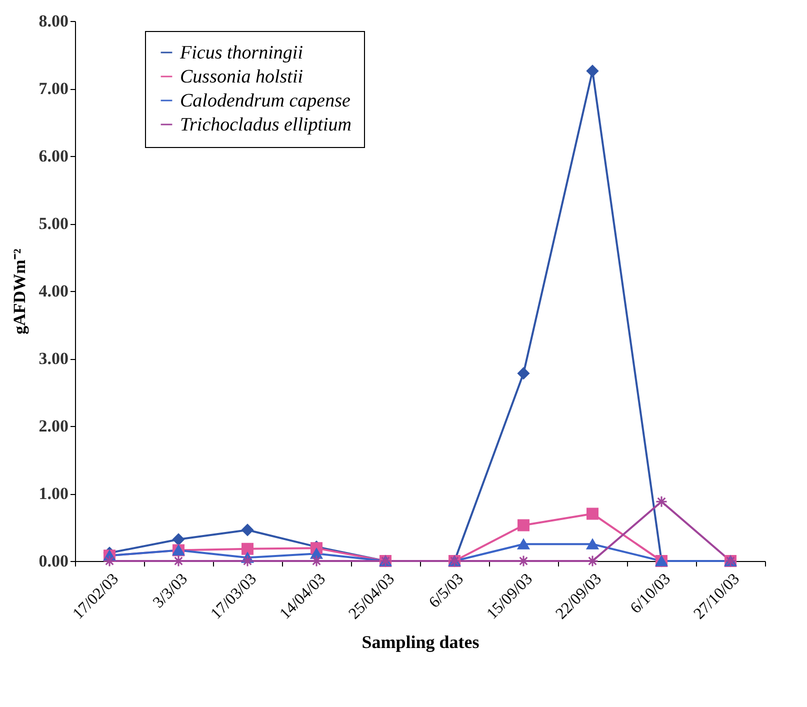  Describe the element at coordinates (53, 88) in the screenshot. I see `y-tick-label: 7.00` at that location.